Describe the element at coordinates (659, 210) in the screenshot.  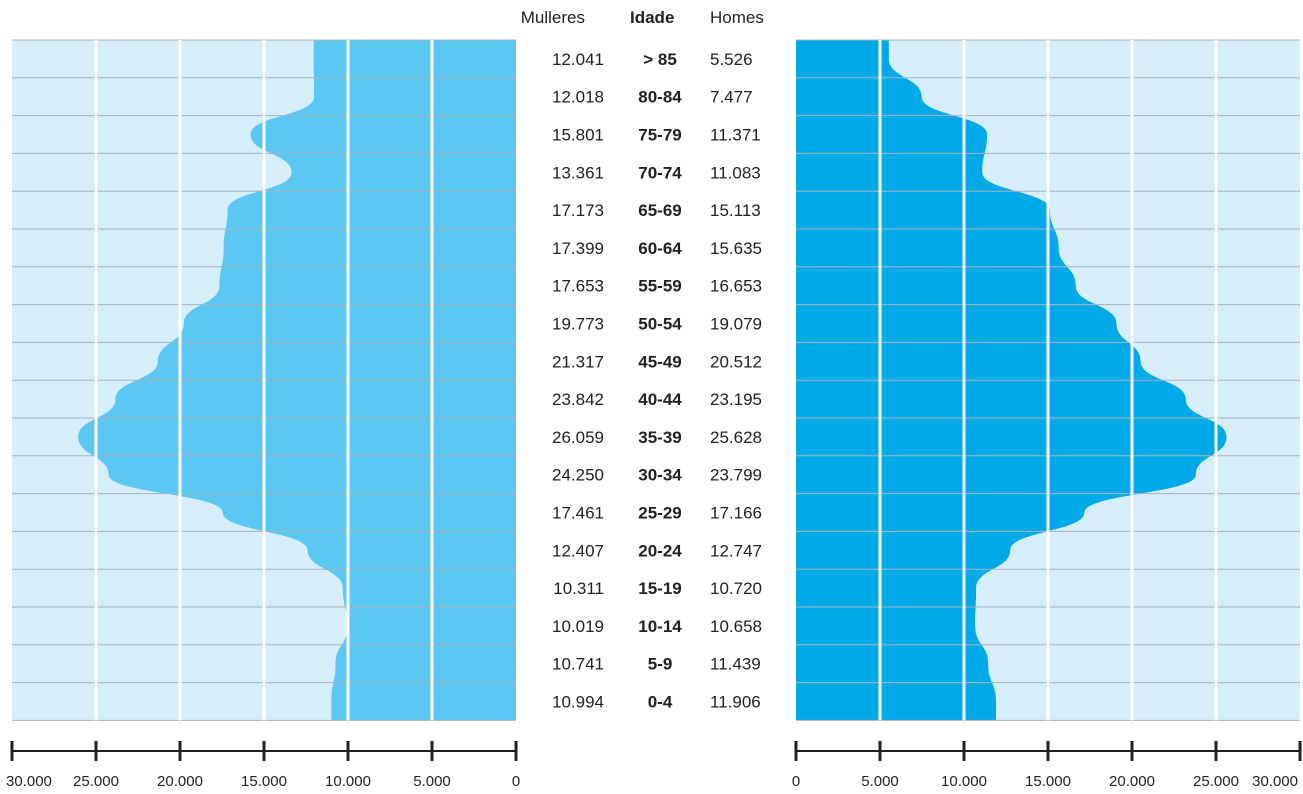
I see `age-group-label: 65-69` at that location.